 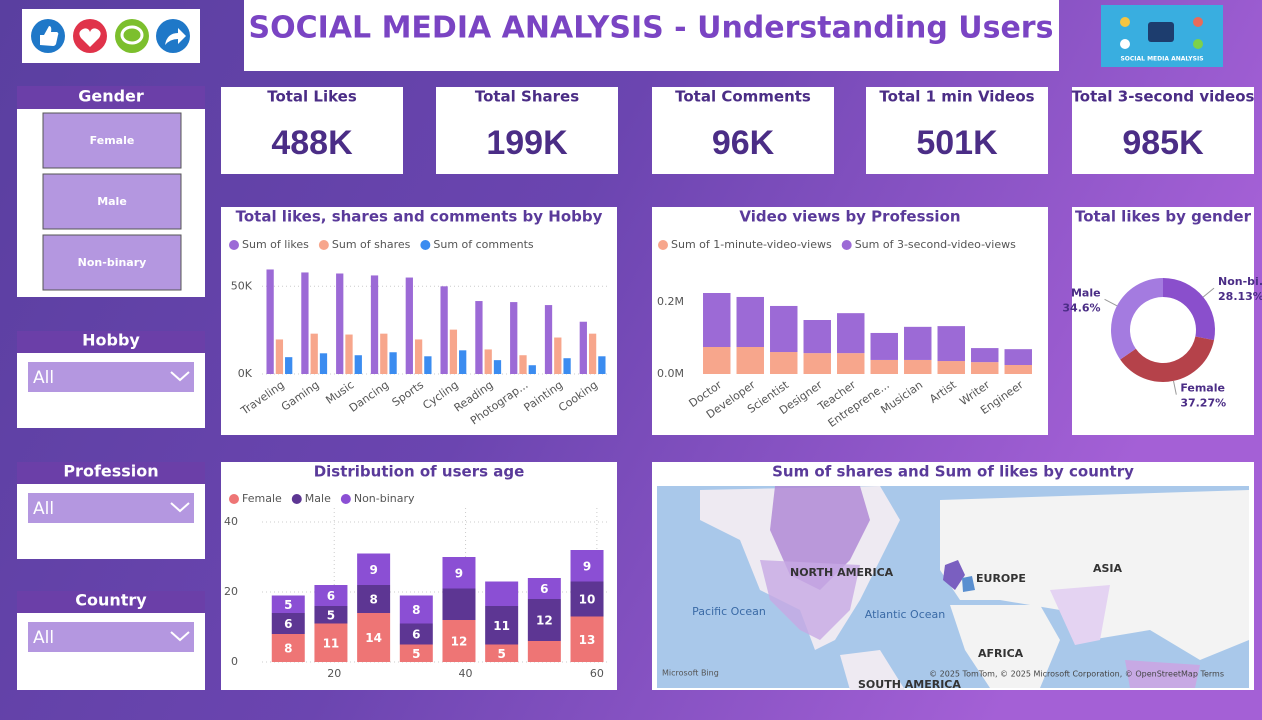 I want to click on data-label: 10, so click(x=587, y=600).